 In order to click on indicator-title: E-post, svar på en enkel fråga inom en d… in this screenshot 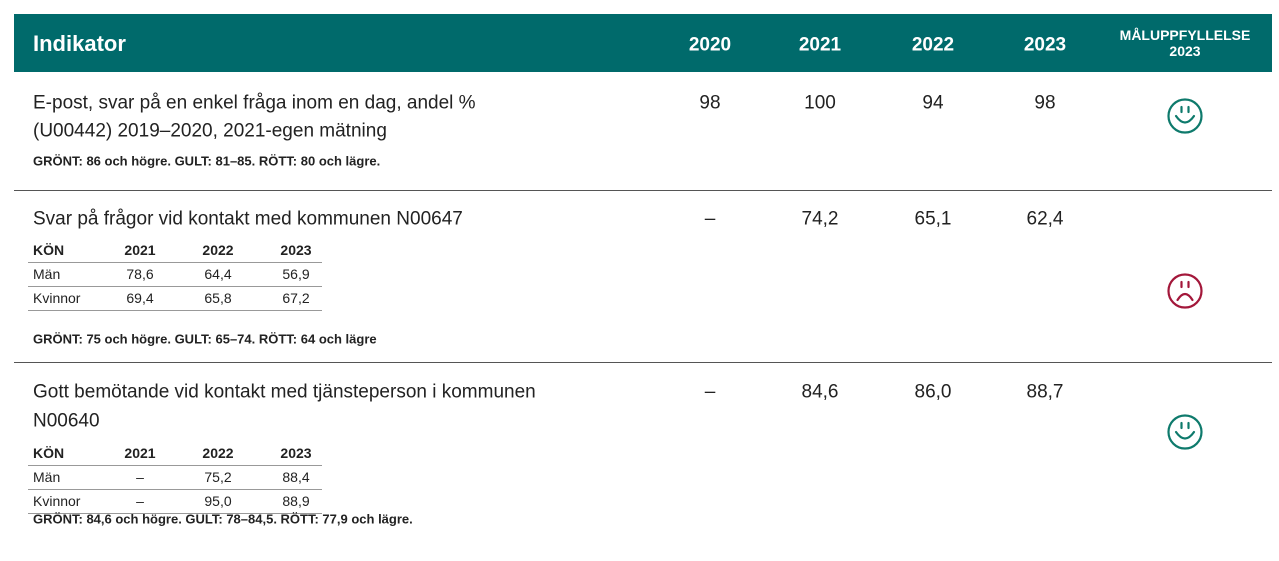, I will do `click(254, 103)`.